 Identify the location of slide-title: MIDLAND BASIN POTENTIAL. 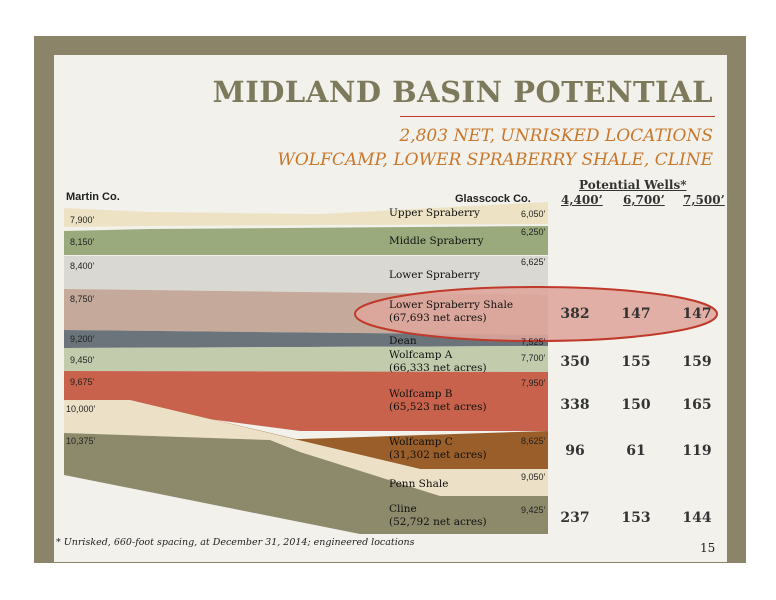
(462, 92).